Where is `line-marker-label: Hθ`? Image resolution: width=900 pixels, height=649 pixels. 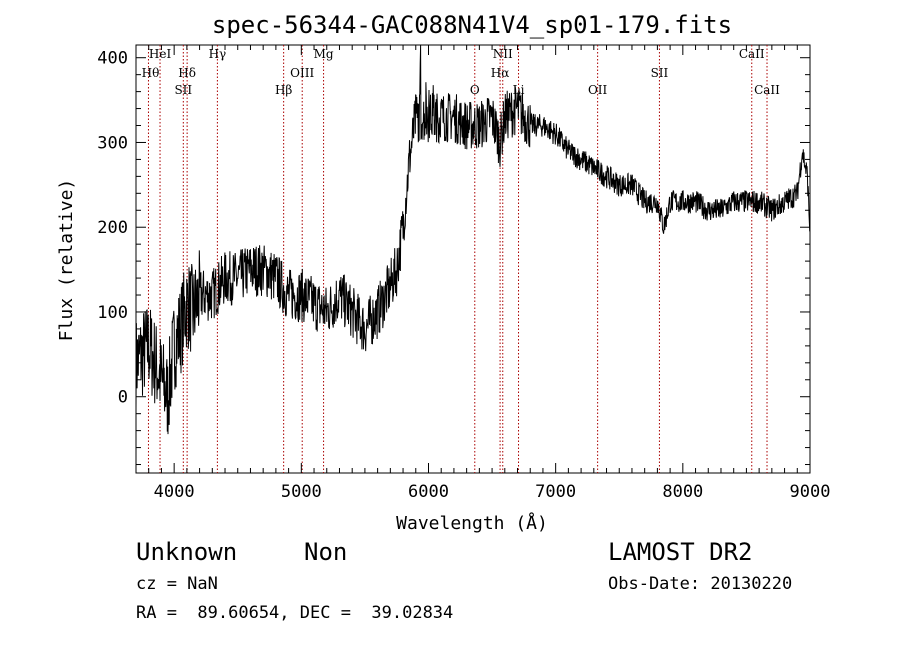 line-marker-label: Hθ is located at coordinates (151, 73).